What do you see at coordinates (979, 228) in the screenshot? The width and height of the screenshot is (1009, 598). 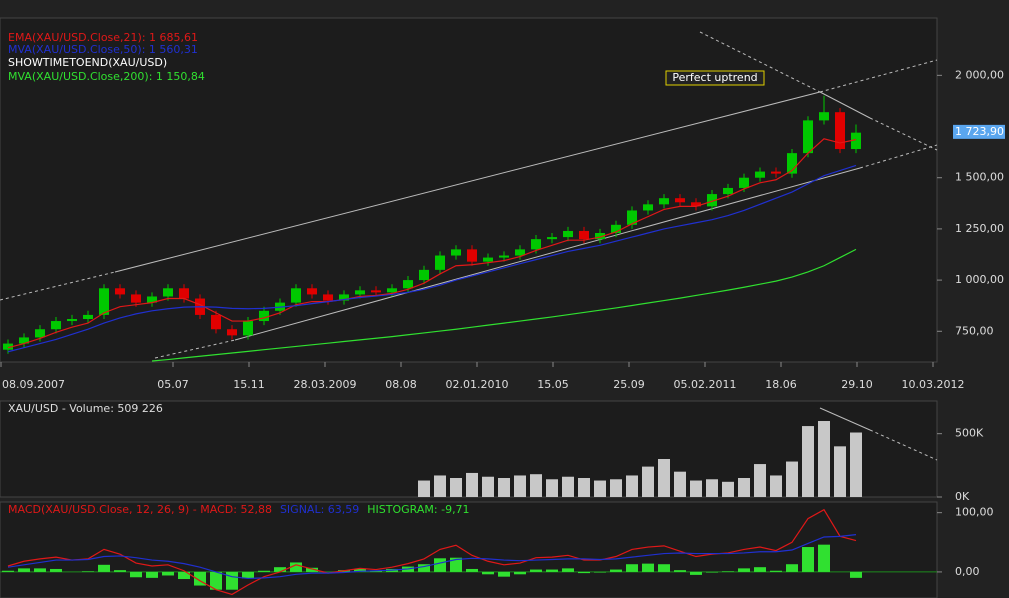 I see `y-tick-label: 1 250,00` at bounding box center [979, 228].